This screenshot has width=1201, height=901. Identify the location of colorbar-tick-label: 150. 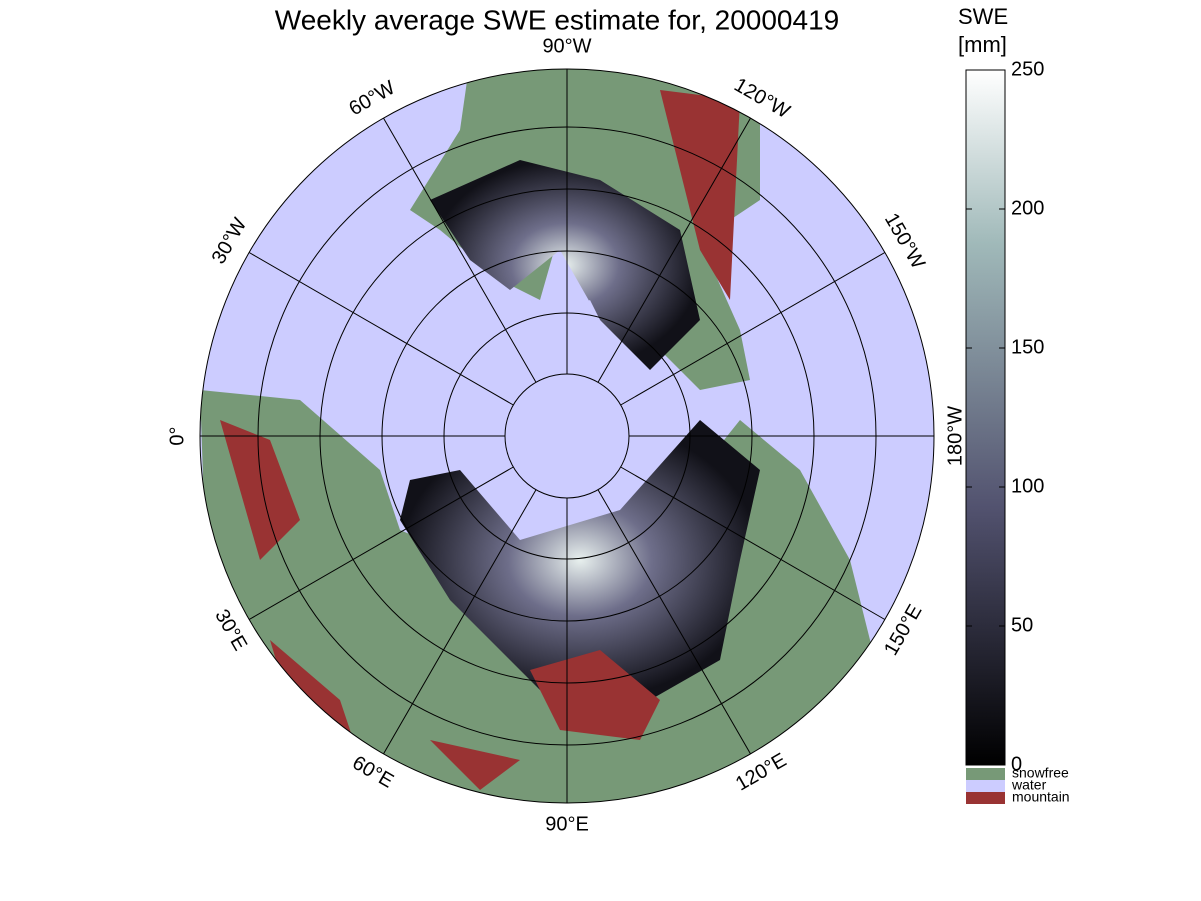
(1027, 347).